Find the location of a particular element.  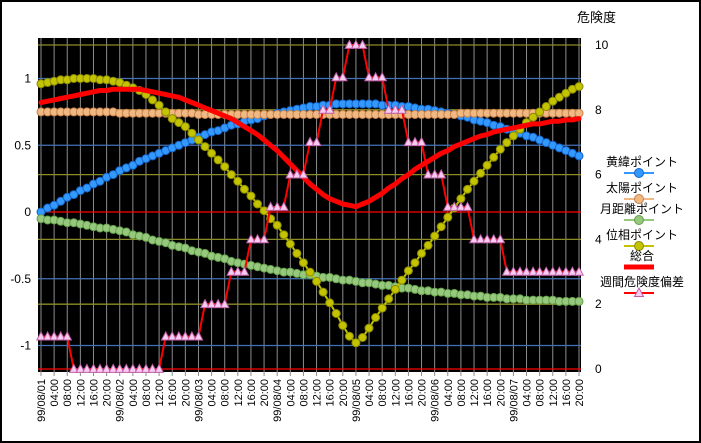

legend-weekly-deviation: 週間危険度偏差 is located at coordinates (642, 285).